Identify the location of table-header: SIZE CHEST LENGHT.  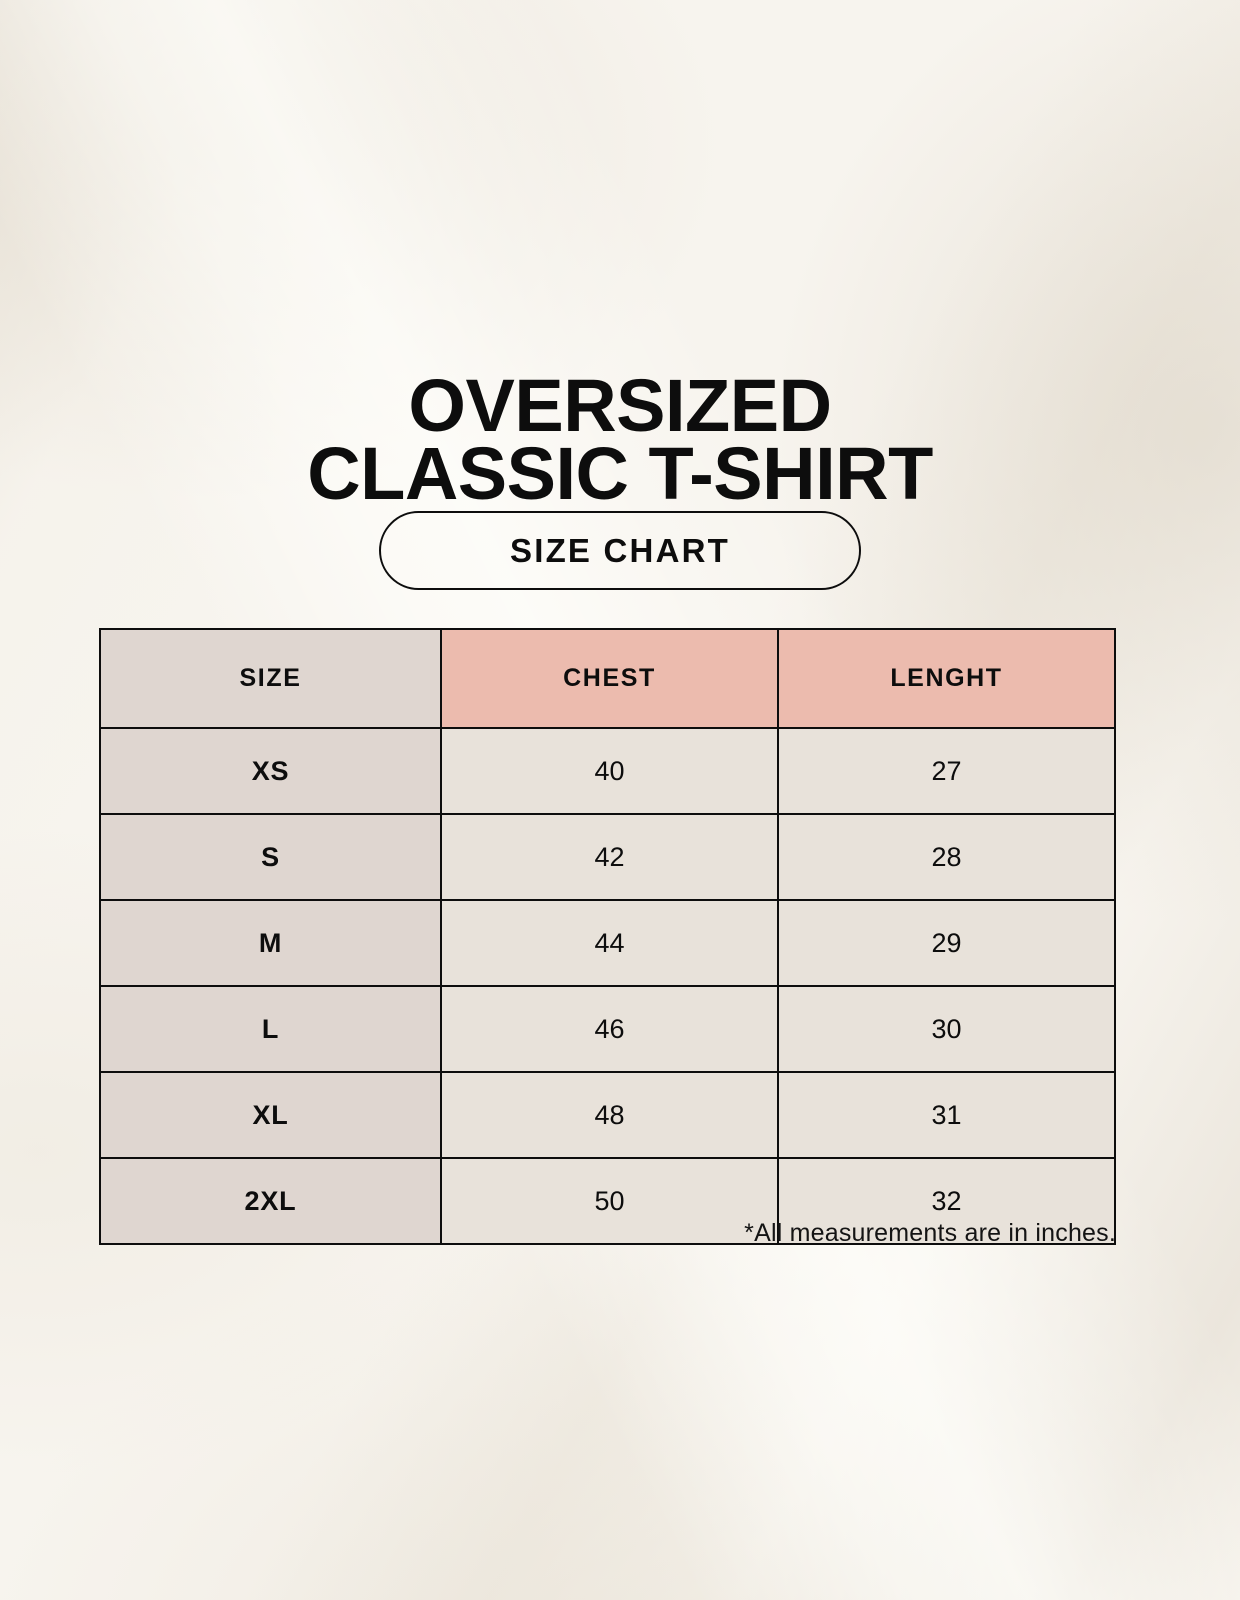
(607, 678).